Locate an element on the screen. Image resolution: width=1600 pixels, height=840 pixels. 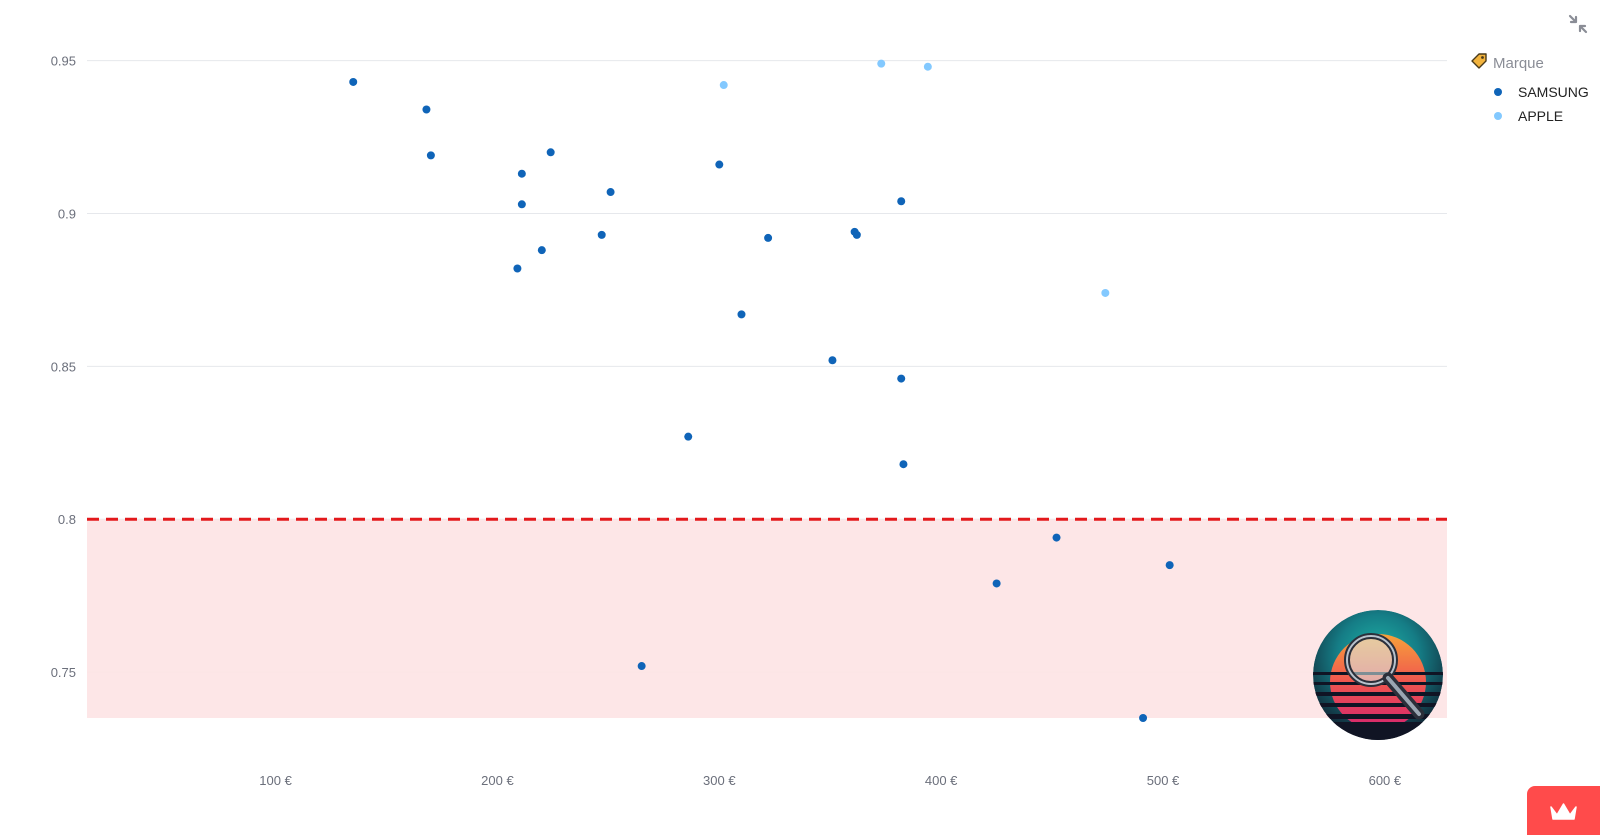
legend-title-text: Marque is located at coordinates (1518, 63).